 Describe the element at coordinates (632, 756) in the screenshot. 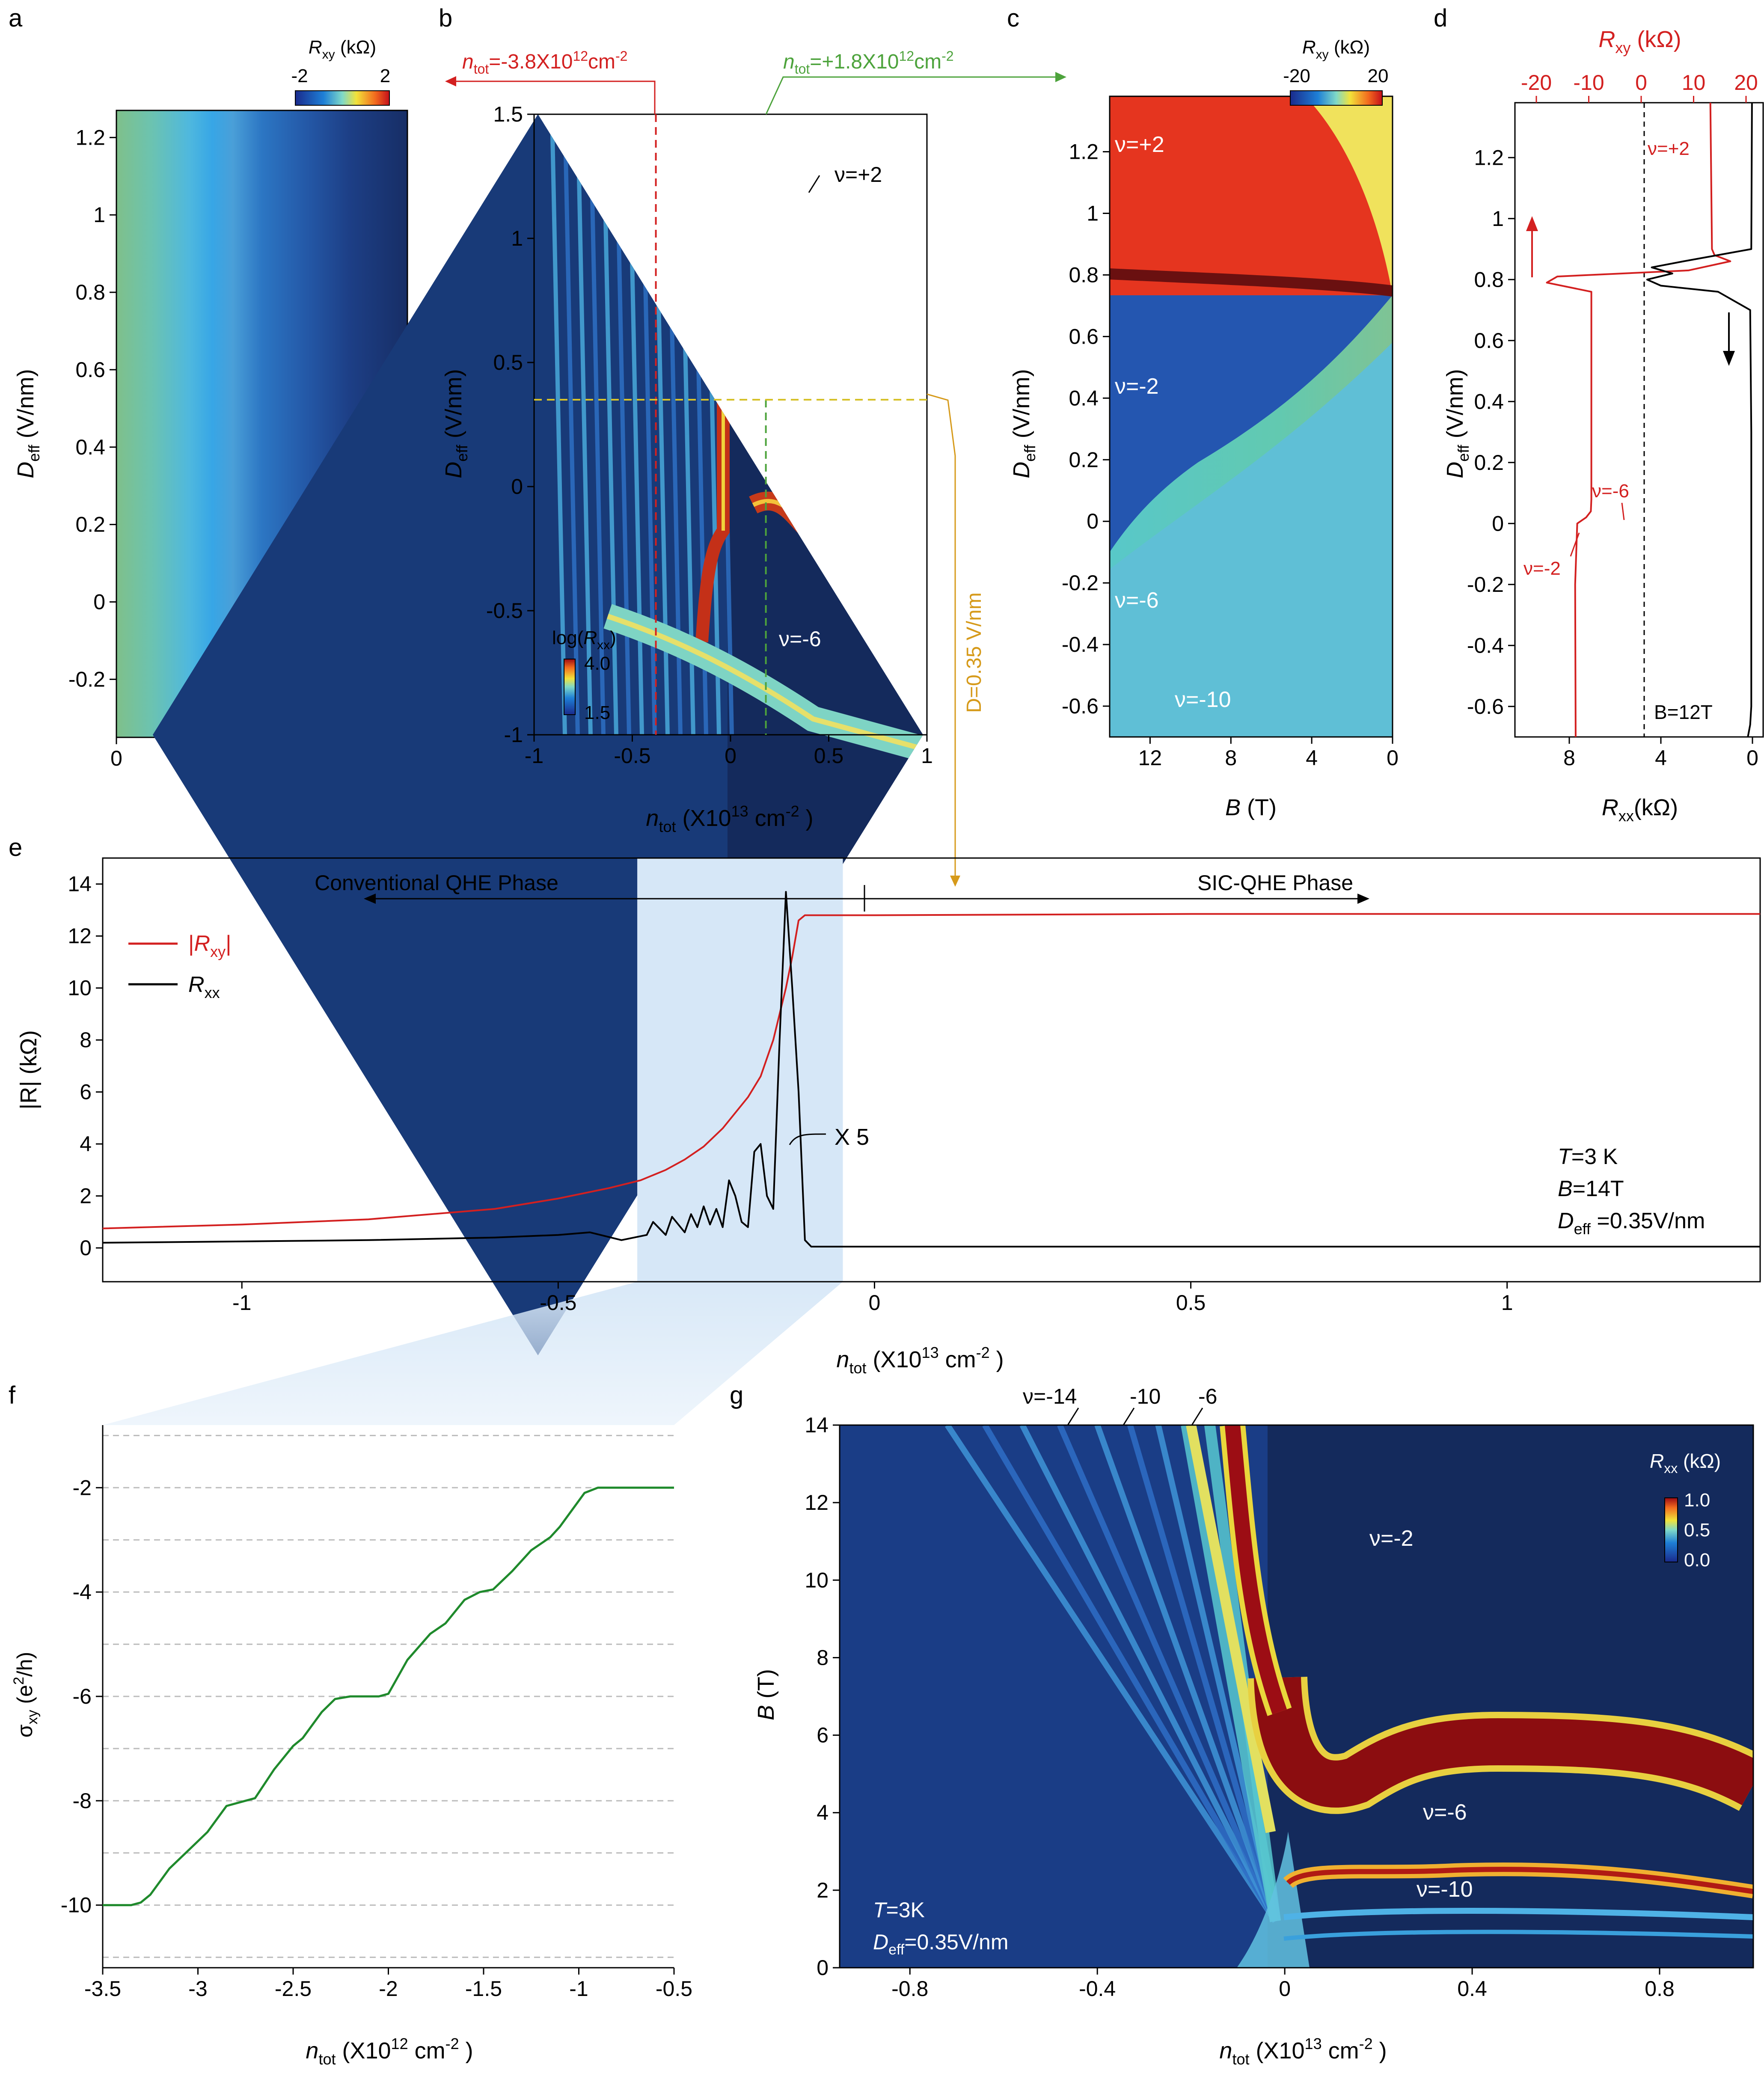

I see `panel-b-x-tick-label: -0.5` at that location.